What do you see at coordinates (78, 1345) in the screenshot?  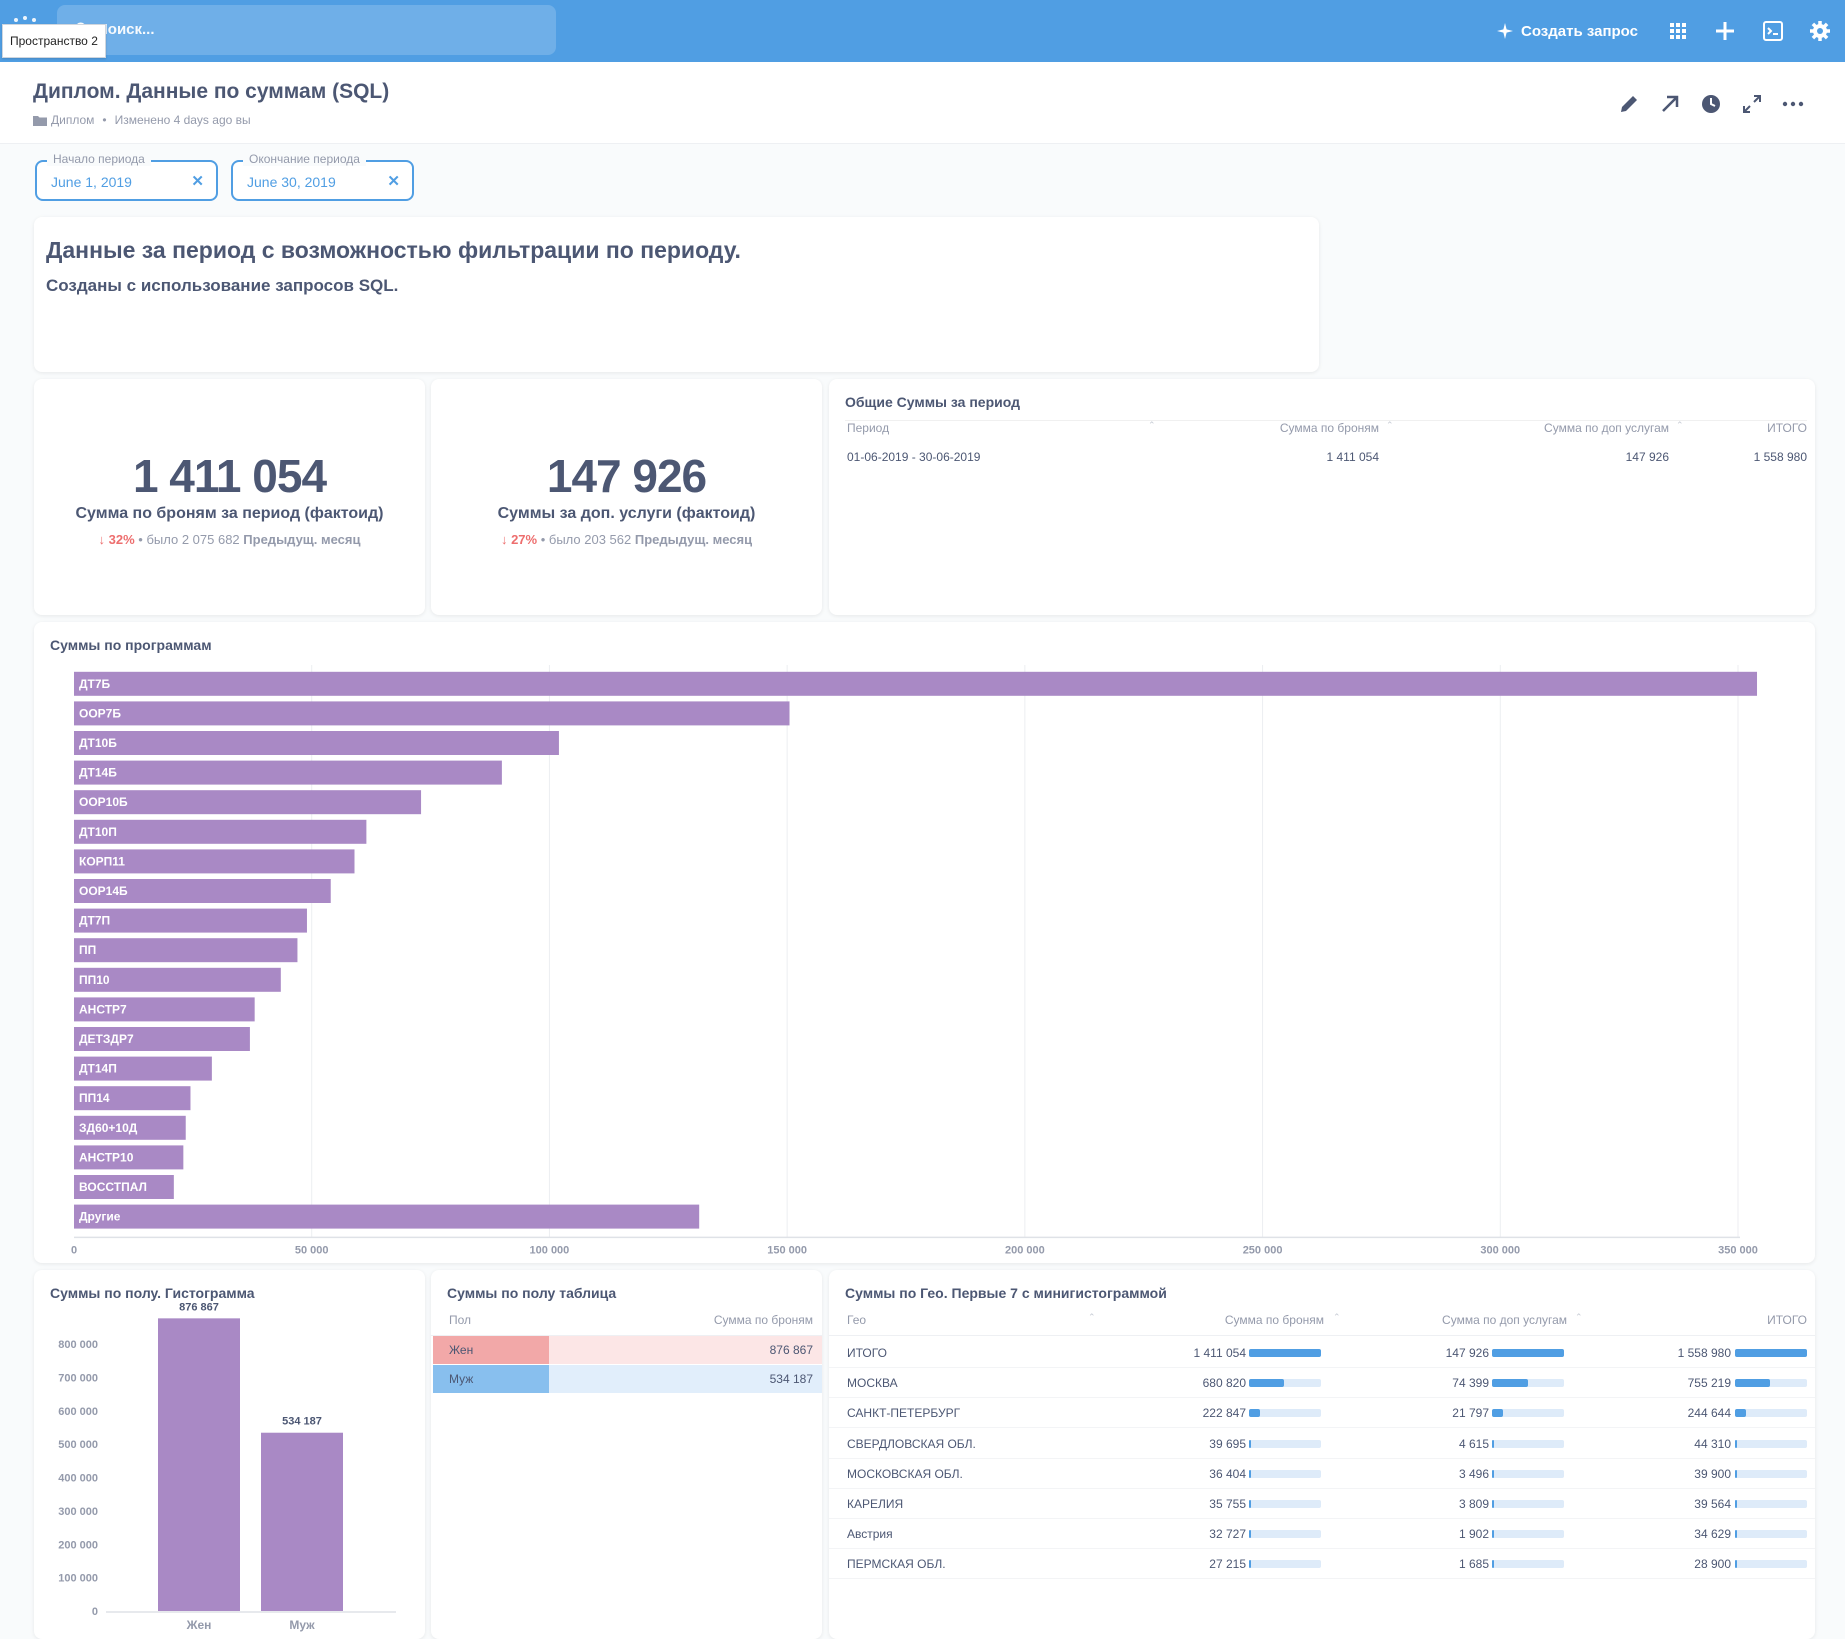 I see `y-tick-label: 800 000` at bounding box center [78, 1345].